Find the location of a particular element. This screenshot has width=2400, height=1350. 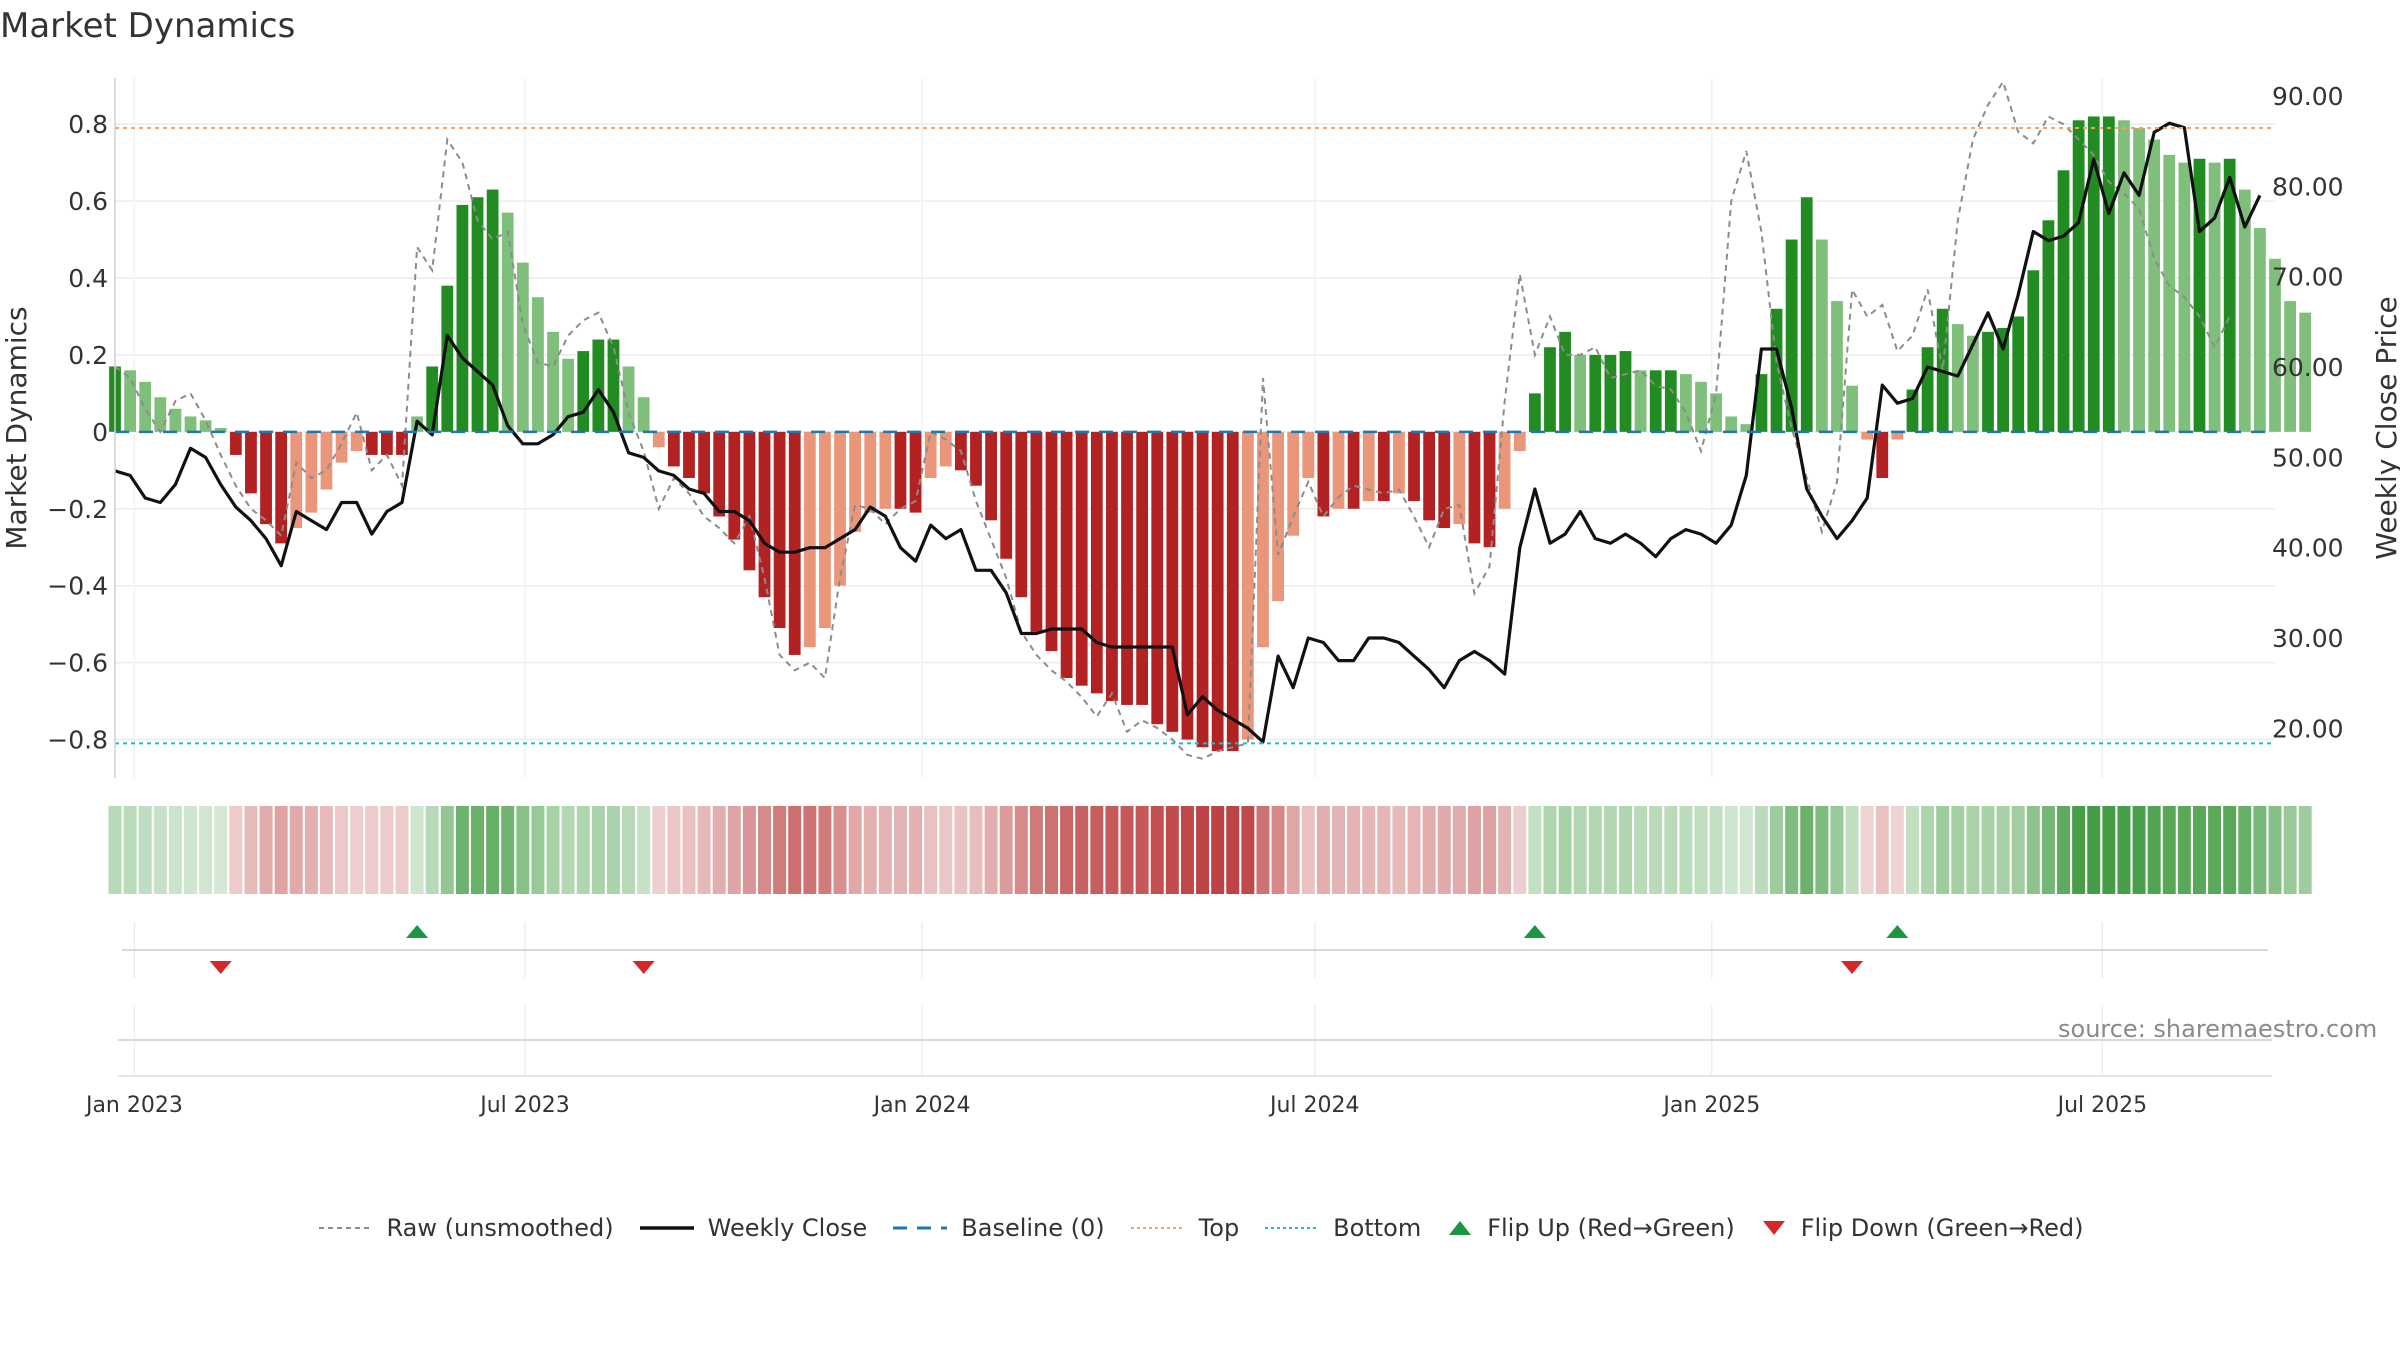

y-tick-label: −0.6 is located at coordinates (77, 663).